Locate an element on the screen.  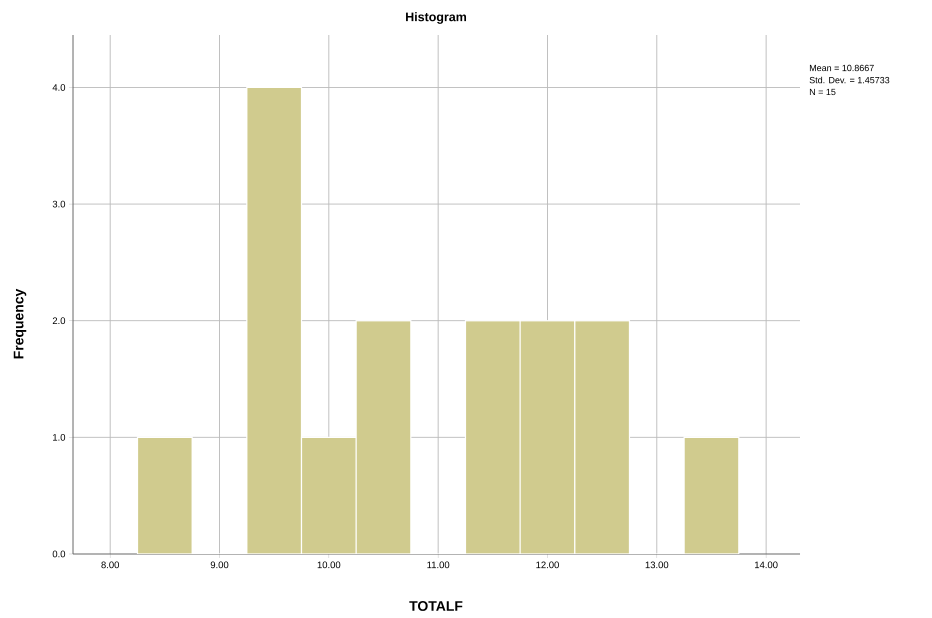
text: Std. Dev. = 1.45733 is located at coordinates (850, 80).